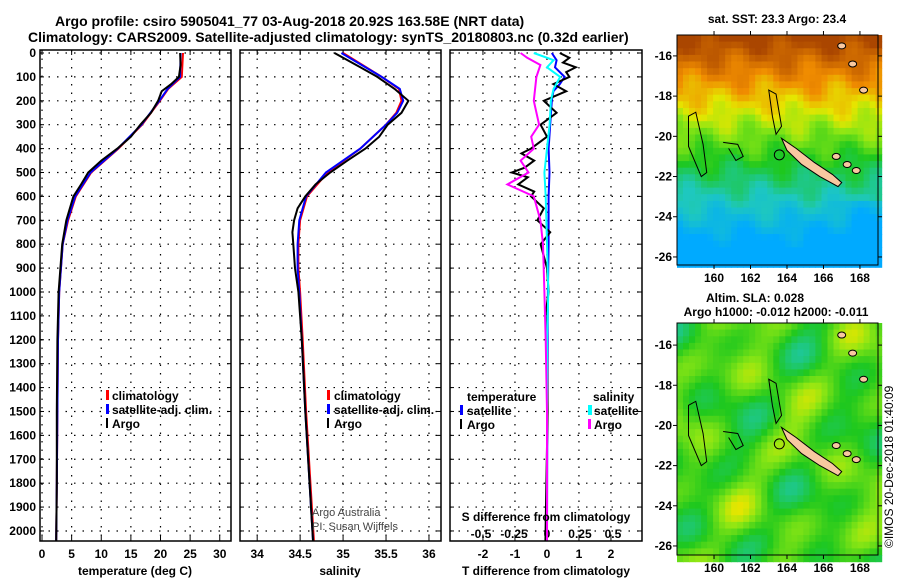  I want to click on lon-tick-label: 164, so click(787, 278).